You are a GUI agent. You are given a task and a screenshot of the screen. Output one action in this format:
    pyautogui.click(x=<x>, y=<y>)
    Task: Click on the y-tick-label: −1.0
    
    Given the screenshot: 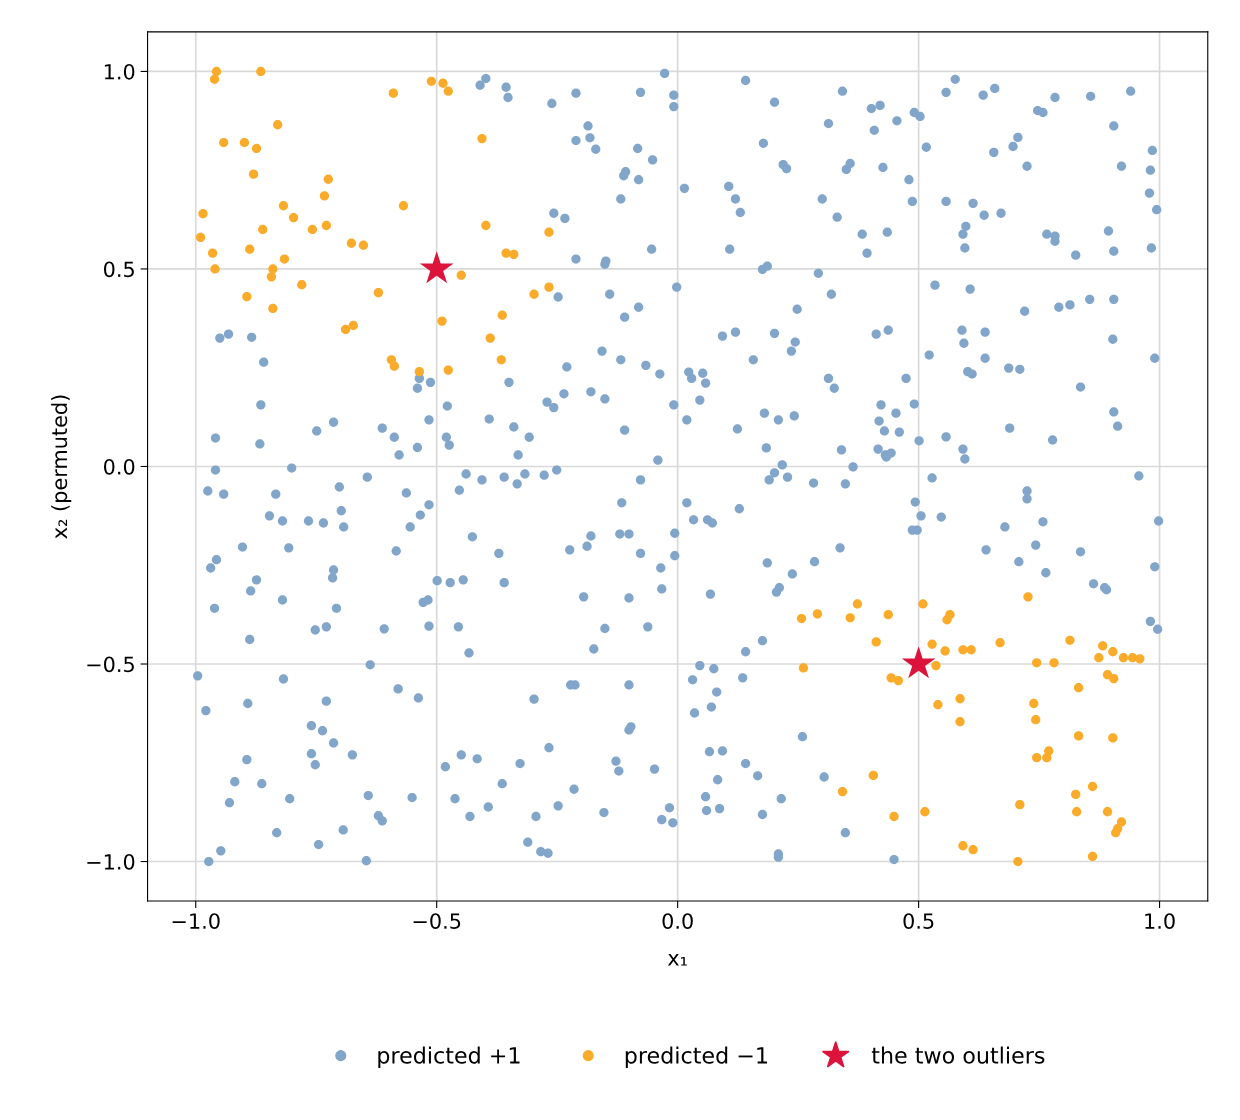 What is the action you would take?
    pyautogui.click(x=111, y=861)
    